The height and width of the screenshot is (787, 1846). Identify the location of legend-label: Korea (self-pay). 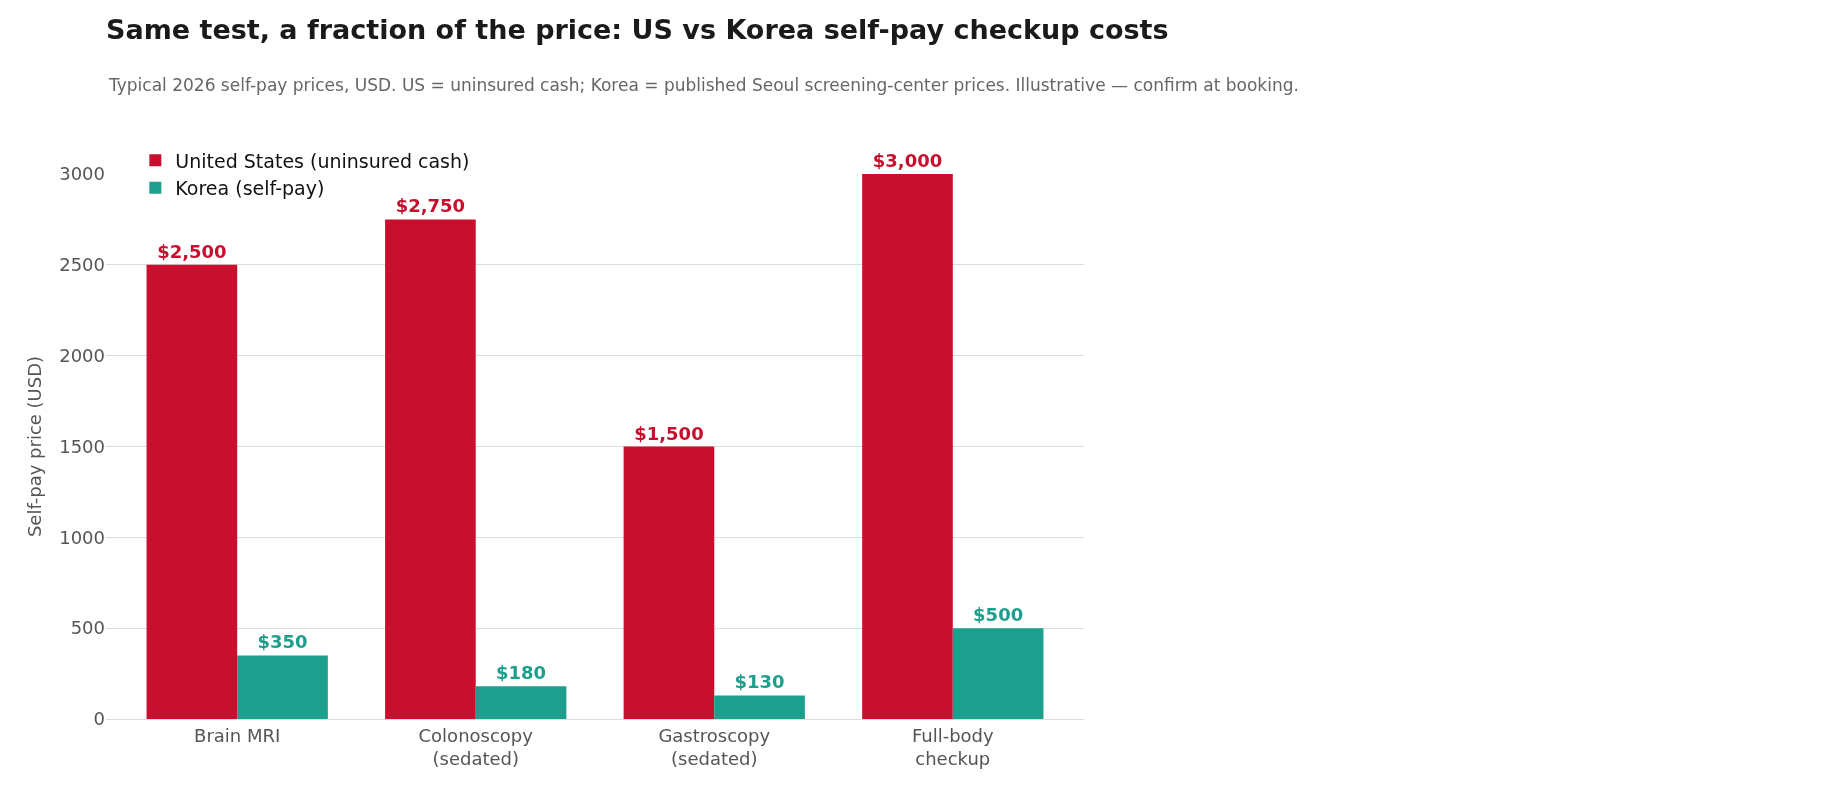
(250, 188).